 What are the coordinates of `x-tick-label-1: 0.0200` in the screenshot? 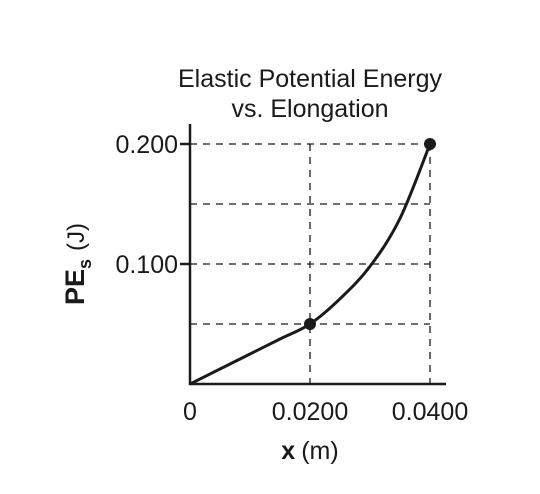 It's located at (310, 412).